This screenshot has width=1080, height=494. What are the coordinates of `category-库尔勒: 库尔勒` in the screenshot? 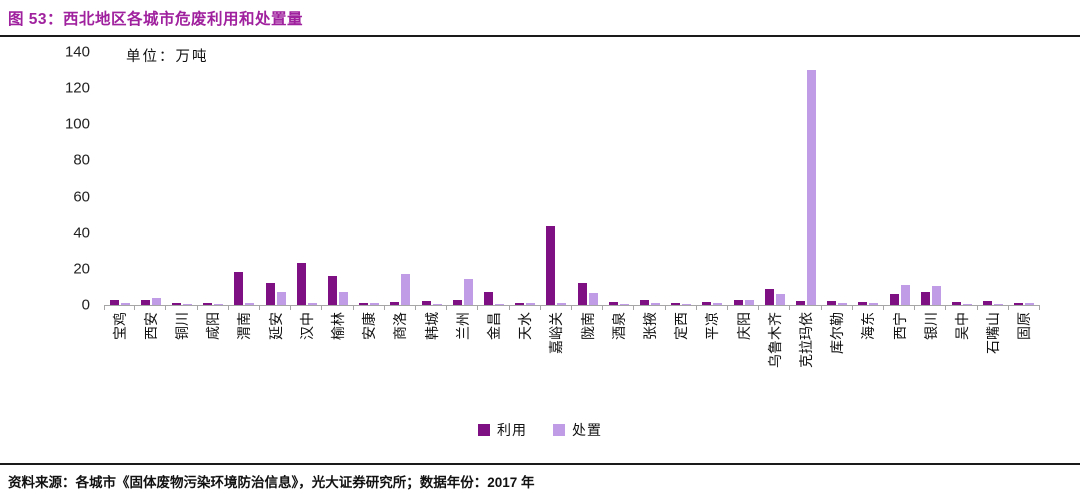 It's located at (837, 229).